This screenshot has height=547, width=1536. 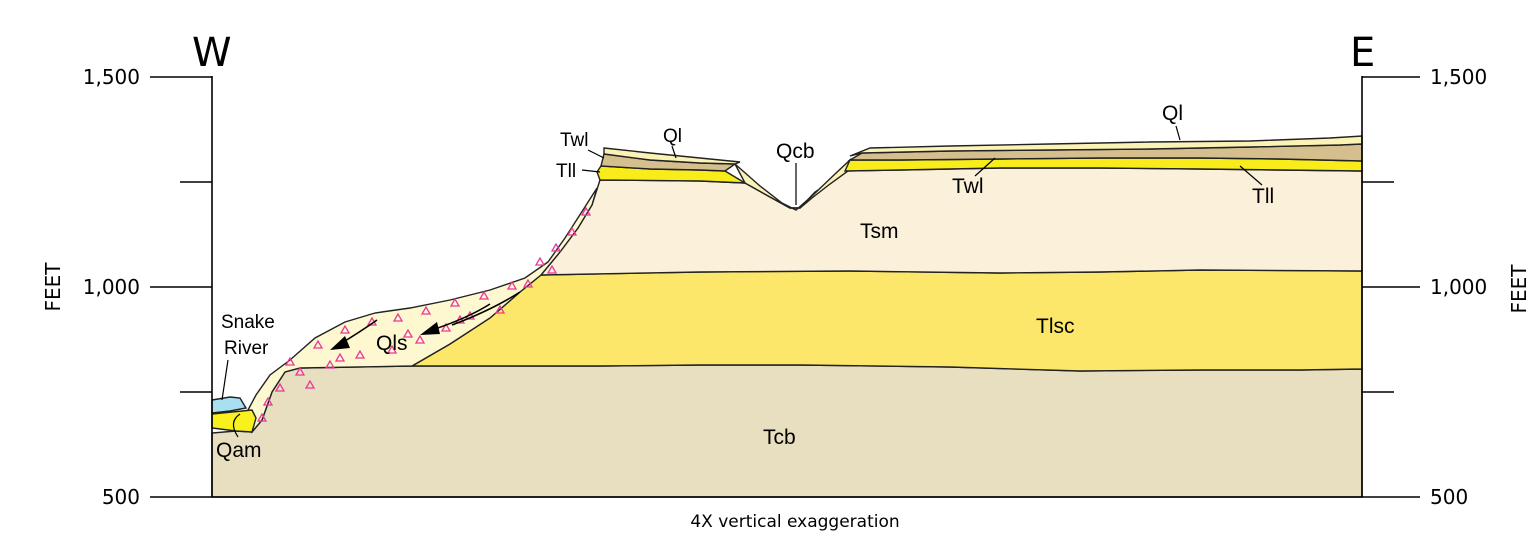 I want to click on label-qcb: Qcb, so click(x=795, y=151).